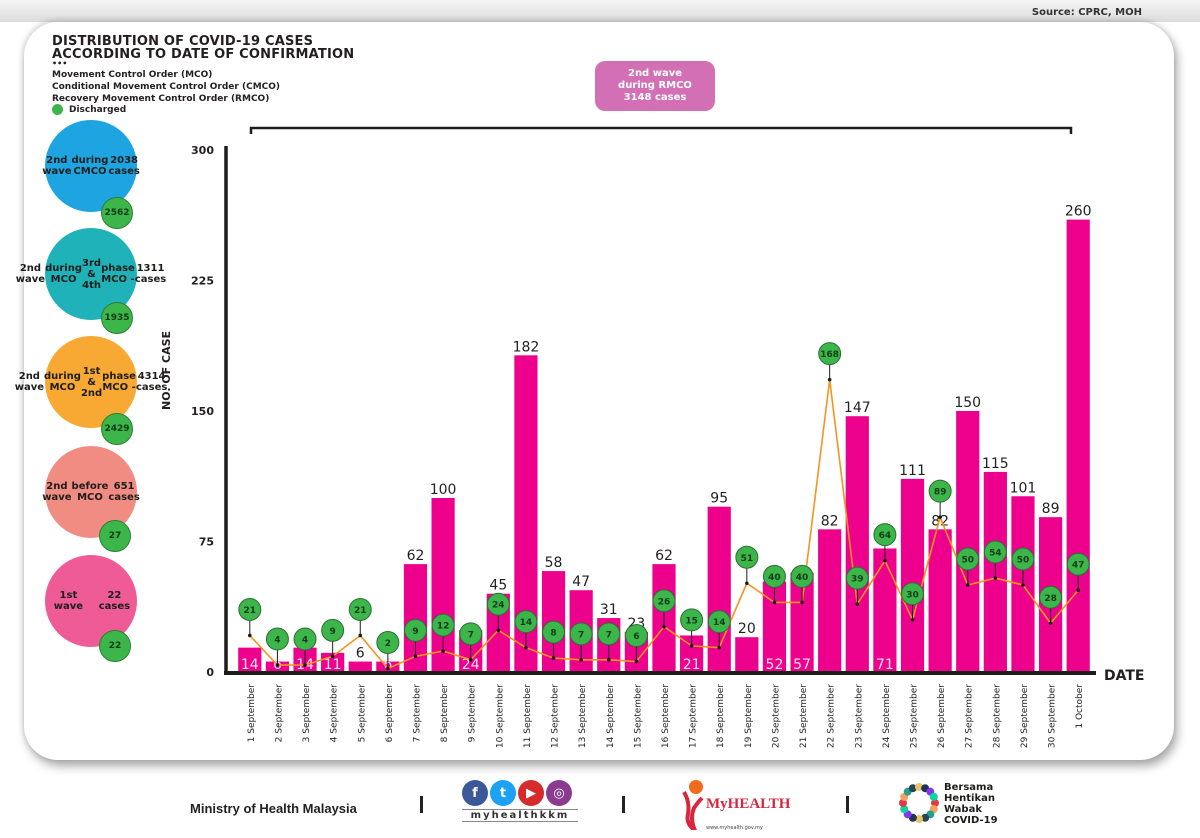 The width and height of the screenshot is (1200, 838). I want to click on bersama-ring-icon, so click(919, 803).